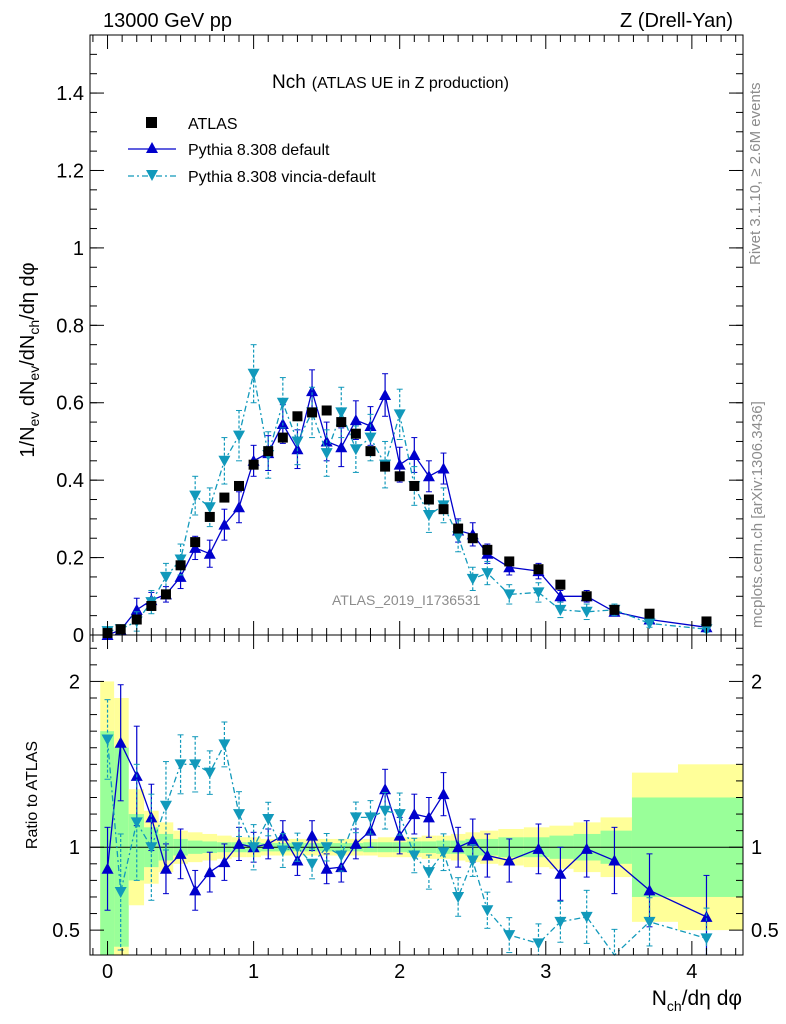 Image resolution: width=786 pixels, height=1024 pixels. Describe the element at coordinates (66, 931) in the screenshot. I see `ratio-y-tick-label: 0.5` at that location.